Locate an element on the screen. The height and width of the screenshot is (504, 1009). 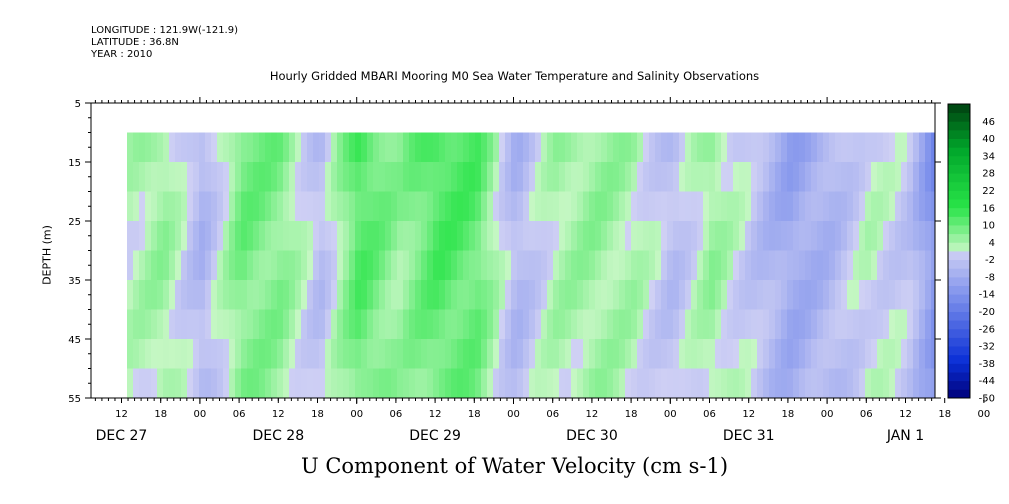
colorbar-frame is located at coordinates (959, 251).